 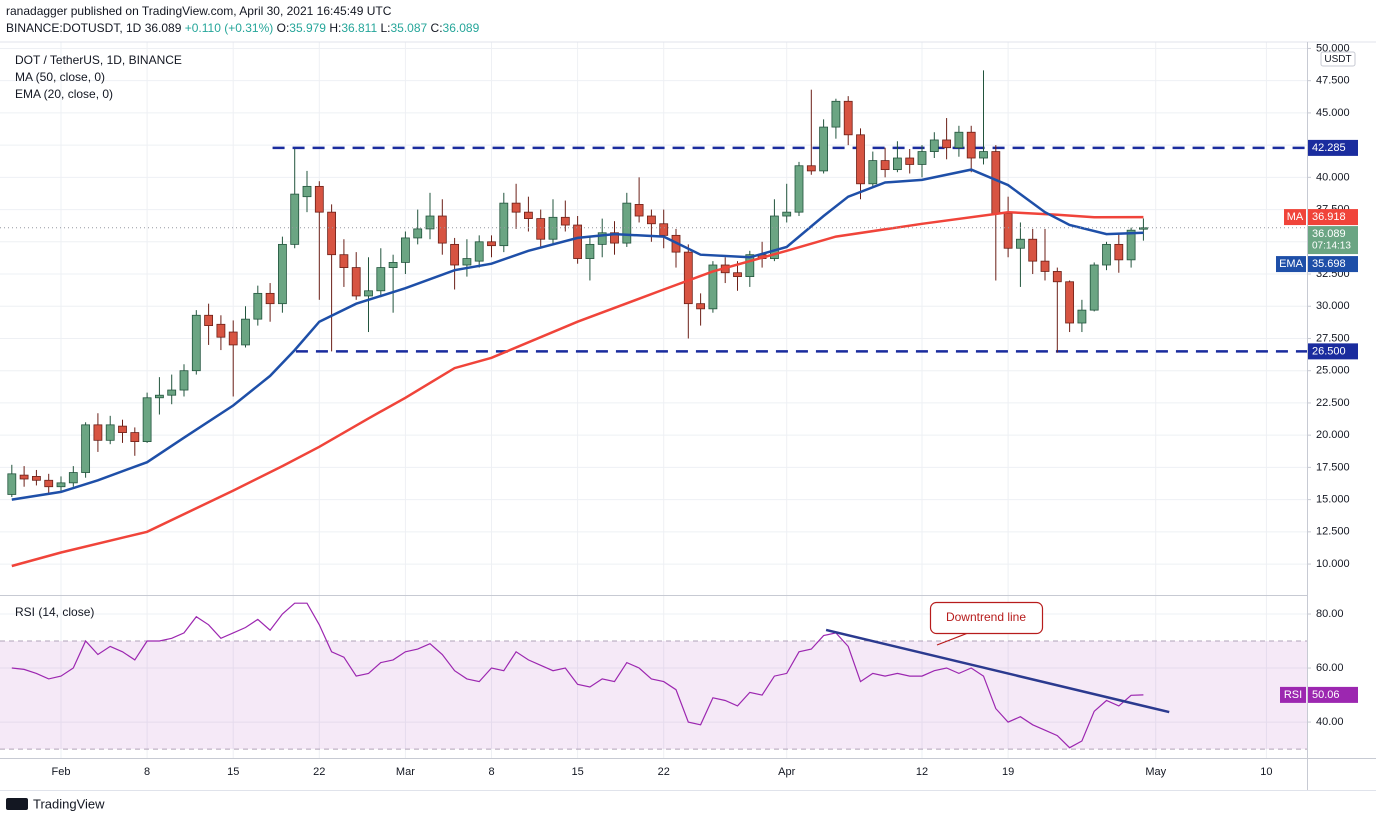 I want to click on c-label: C:, so click(x=437, y=28).